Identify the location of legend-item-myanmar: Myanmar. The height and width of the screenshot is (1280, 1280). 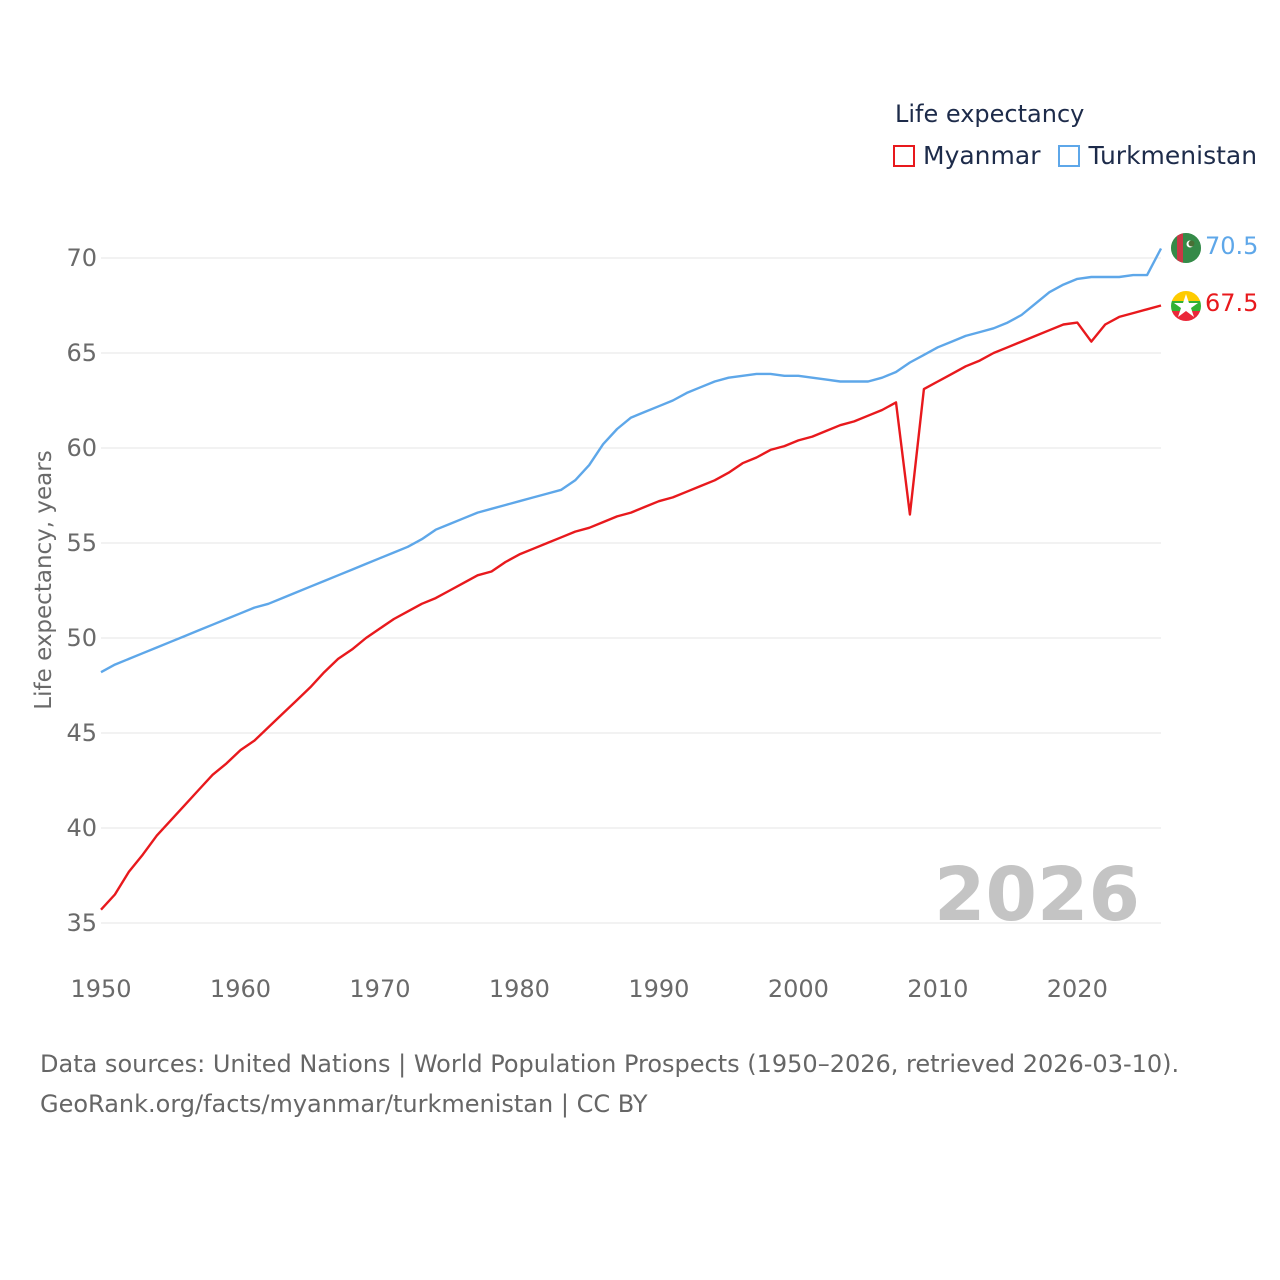
(966, 155).